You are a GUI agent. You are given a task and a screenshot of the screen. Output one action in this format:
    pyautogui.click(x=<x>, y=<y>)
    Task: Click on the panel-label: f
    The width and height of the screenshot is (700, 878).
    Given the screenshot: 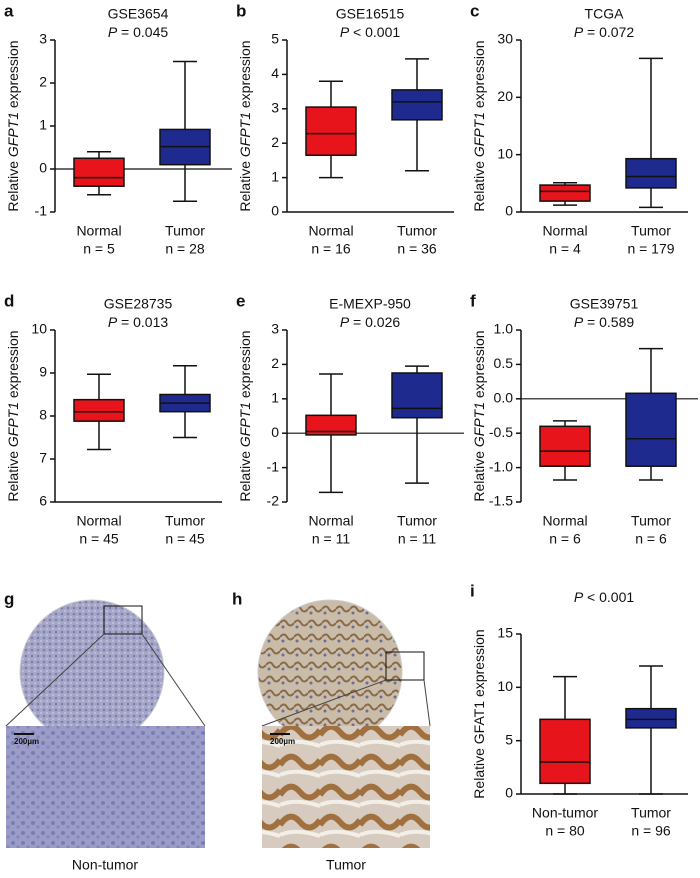 What is the action you would take?
    pyautogui.click(x=473, y=300)
    